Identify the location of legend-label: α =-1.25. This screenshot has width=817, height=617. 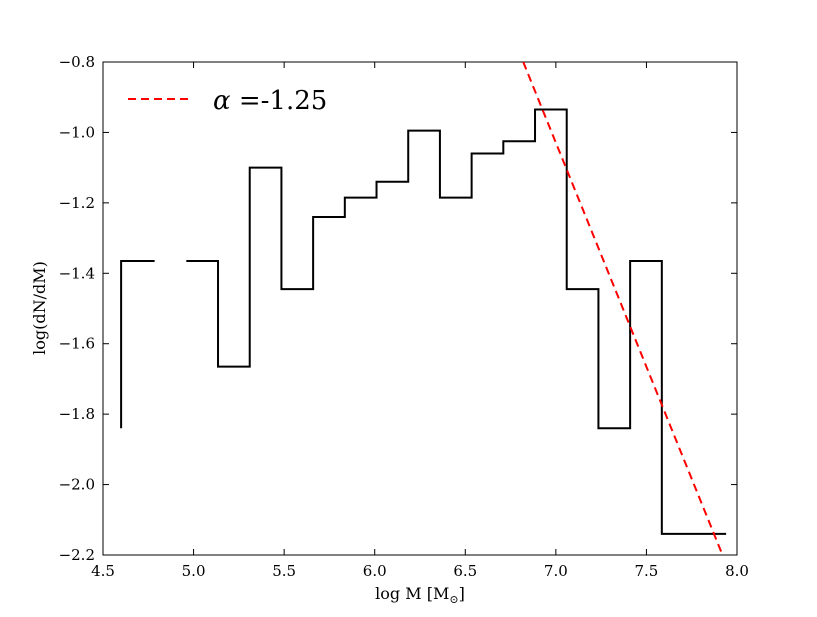
(270, 101).